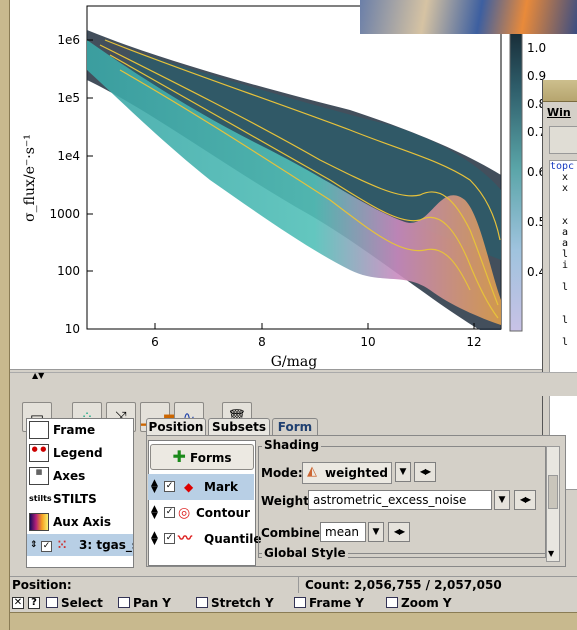 The width and height of the screenshot is (577, 630). Describe the element at coordinates (282, 473) in the screenshot. I see `mode-label: Mode:` at that location.